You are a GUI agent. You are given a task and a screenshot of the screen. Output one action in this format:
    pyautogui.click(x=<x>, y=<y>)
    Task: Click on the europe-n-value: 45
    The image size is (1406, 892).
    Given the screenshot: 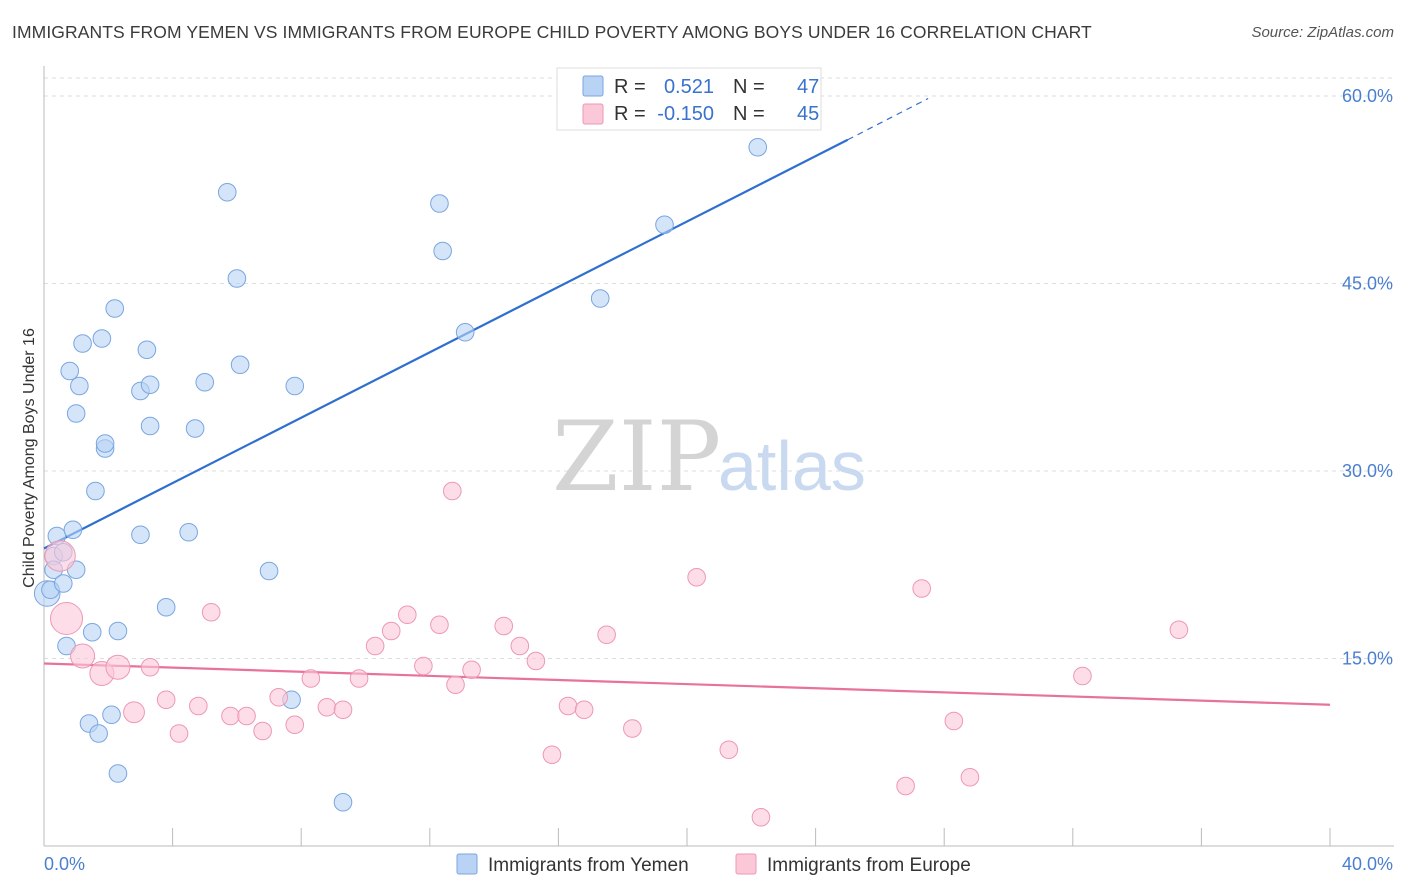 What is the action you would take?
    pyautogui.click(x=808, y=114)
    